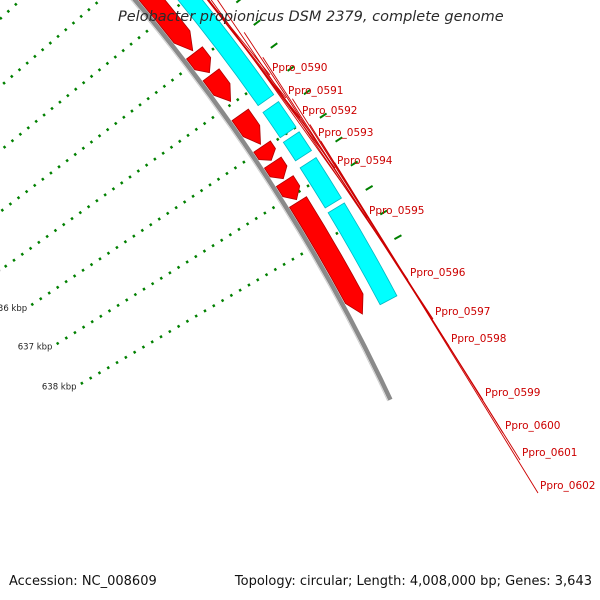  Describe the element at coordinates (13, 309) in the screenshot. I see `scale-label: 636 kbp` at that location.